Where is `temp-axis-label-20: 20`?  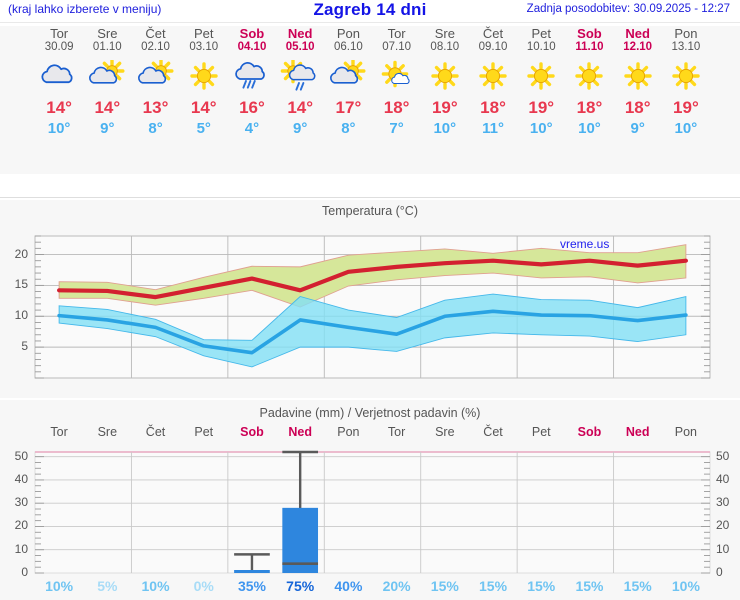 temp-axis-label-20: 20 is located at coordinates (21, 253).